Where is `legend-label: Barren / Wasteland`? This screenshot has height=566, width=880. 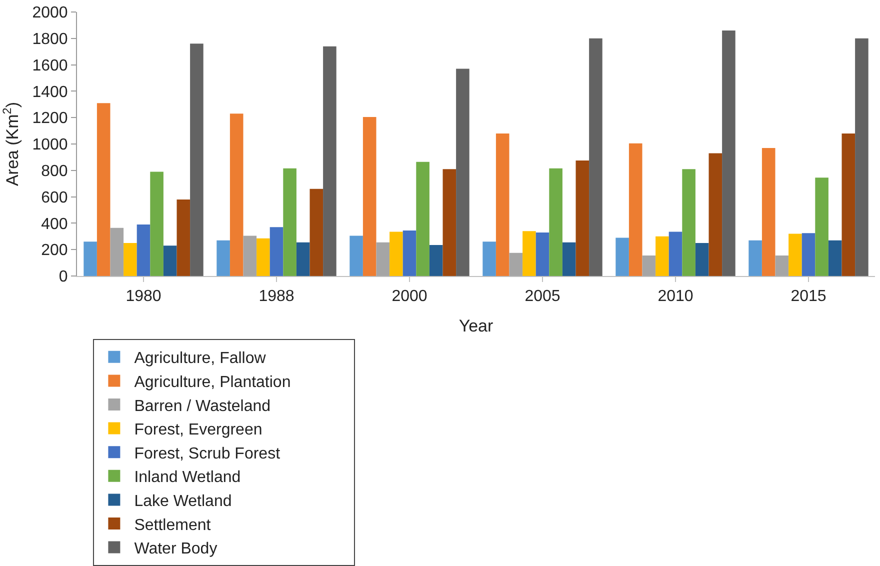
legend-label: Barren / Wasteland is located at coordinates (202, 406).